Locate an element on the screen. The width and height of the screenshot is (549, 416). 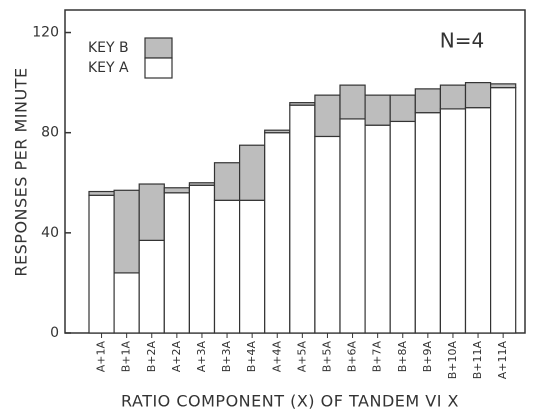
annotation: N=4 is located at coordinates (462, 41).